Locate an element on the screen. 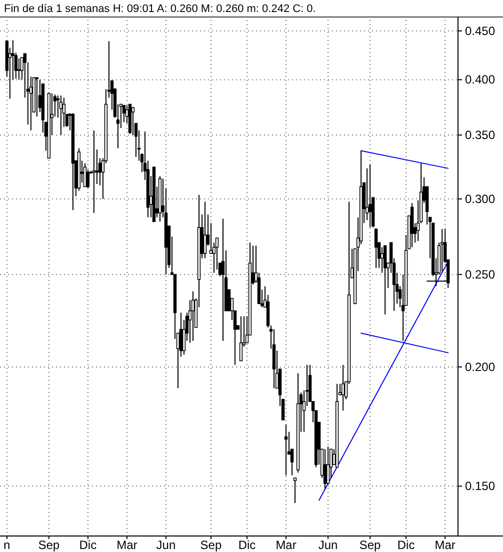 This screenshot has width=503, height=552. x-tick-label: n is located at coordinates (7, 545).